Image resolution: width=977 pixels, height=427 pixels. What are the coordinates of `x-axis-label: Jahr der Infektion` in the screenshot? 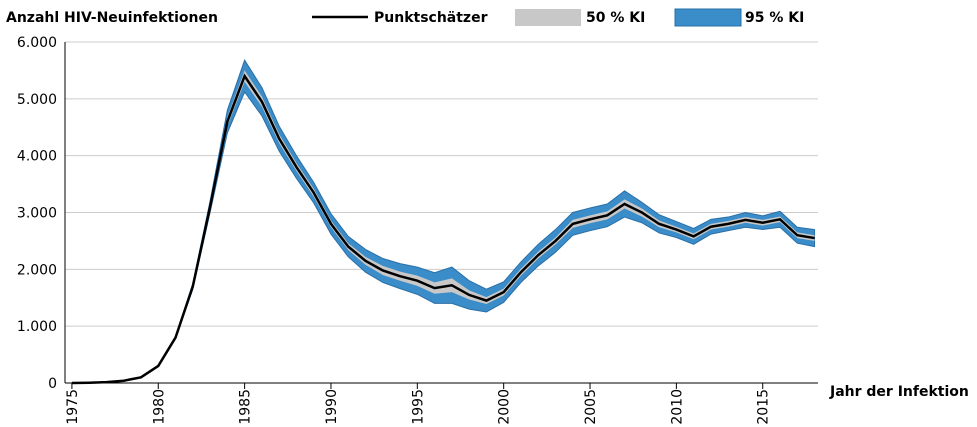 It's located at (899, 392).